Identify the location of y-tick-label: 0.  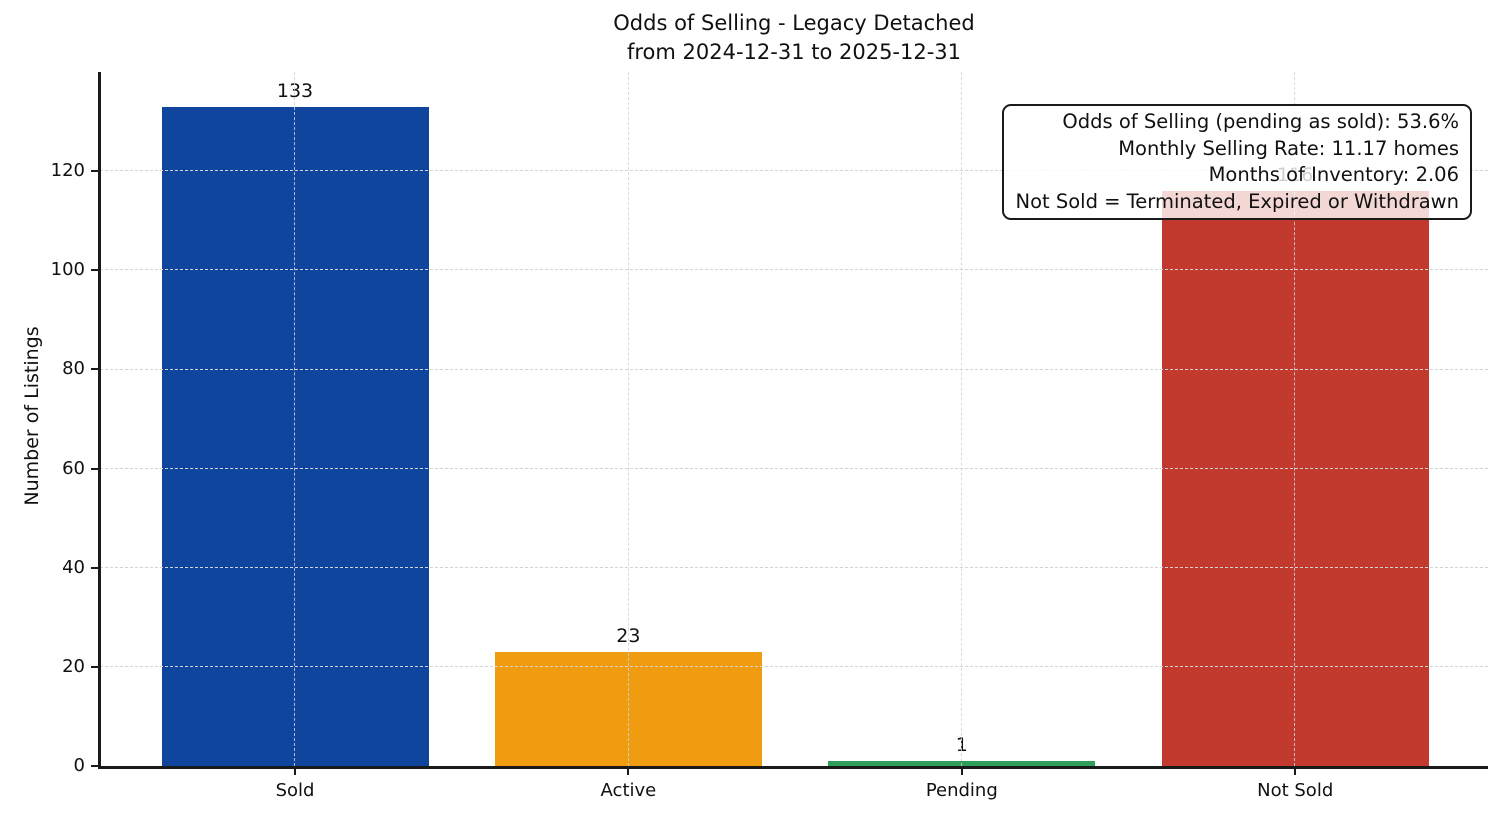
(79, 765).